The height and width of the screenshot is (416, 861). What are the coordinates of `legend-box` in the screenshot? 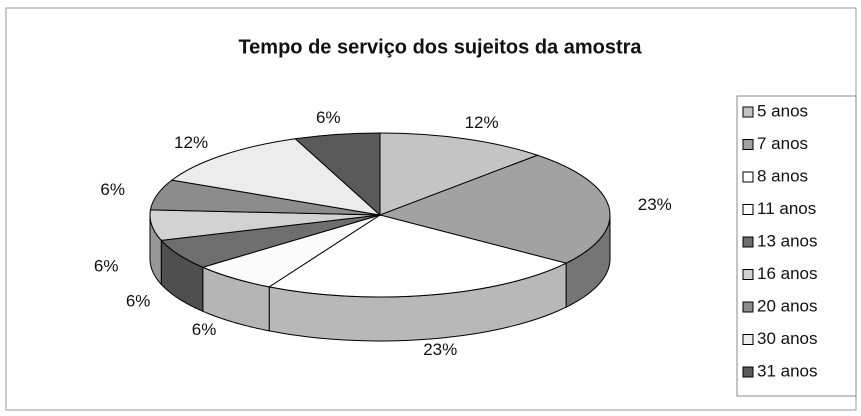 It's located at (796, 246).